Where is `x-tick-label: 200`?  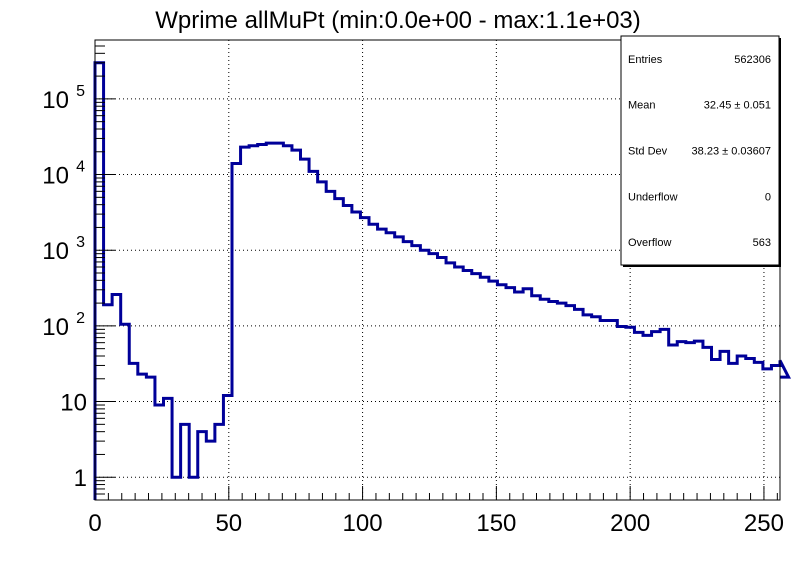 x-tick-label: 200 is located at coordinates (630, 523).